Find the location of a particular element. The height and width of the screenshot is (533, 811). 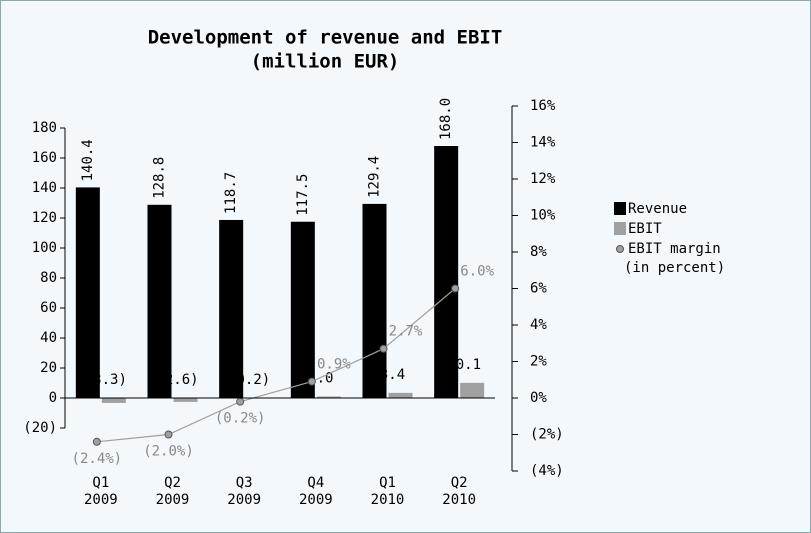

margin-line is located at coordinates (276, 365).